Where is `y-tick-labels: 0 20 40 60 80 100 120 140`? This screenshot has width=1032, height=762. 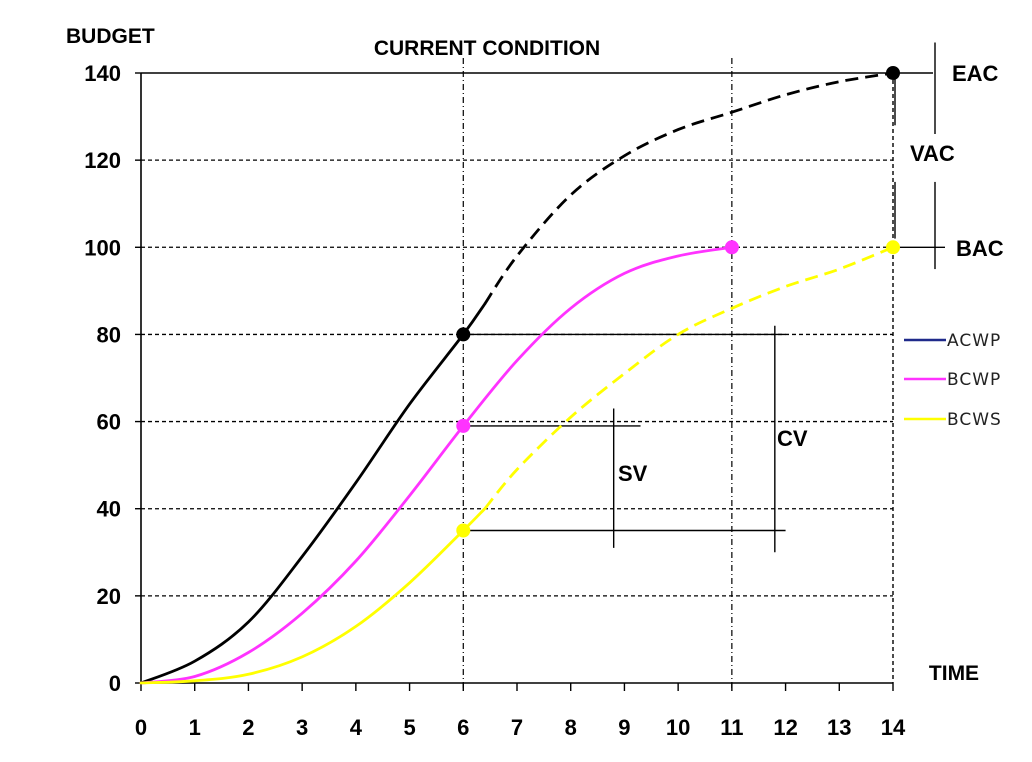
y-tick-labels: 0 20 40 60 80 100 120 140 is located at coordinates (102, 378).